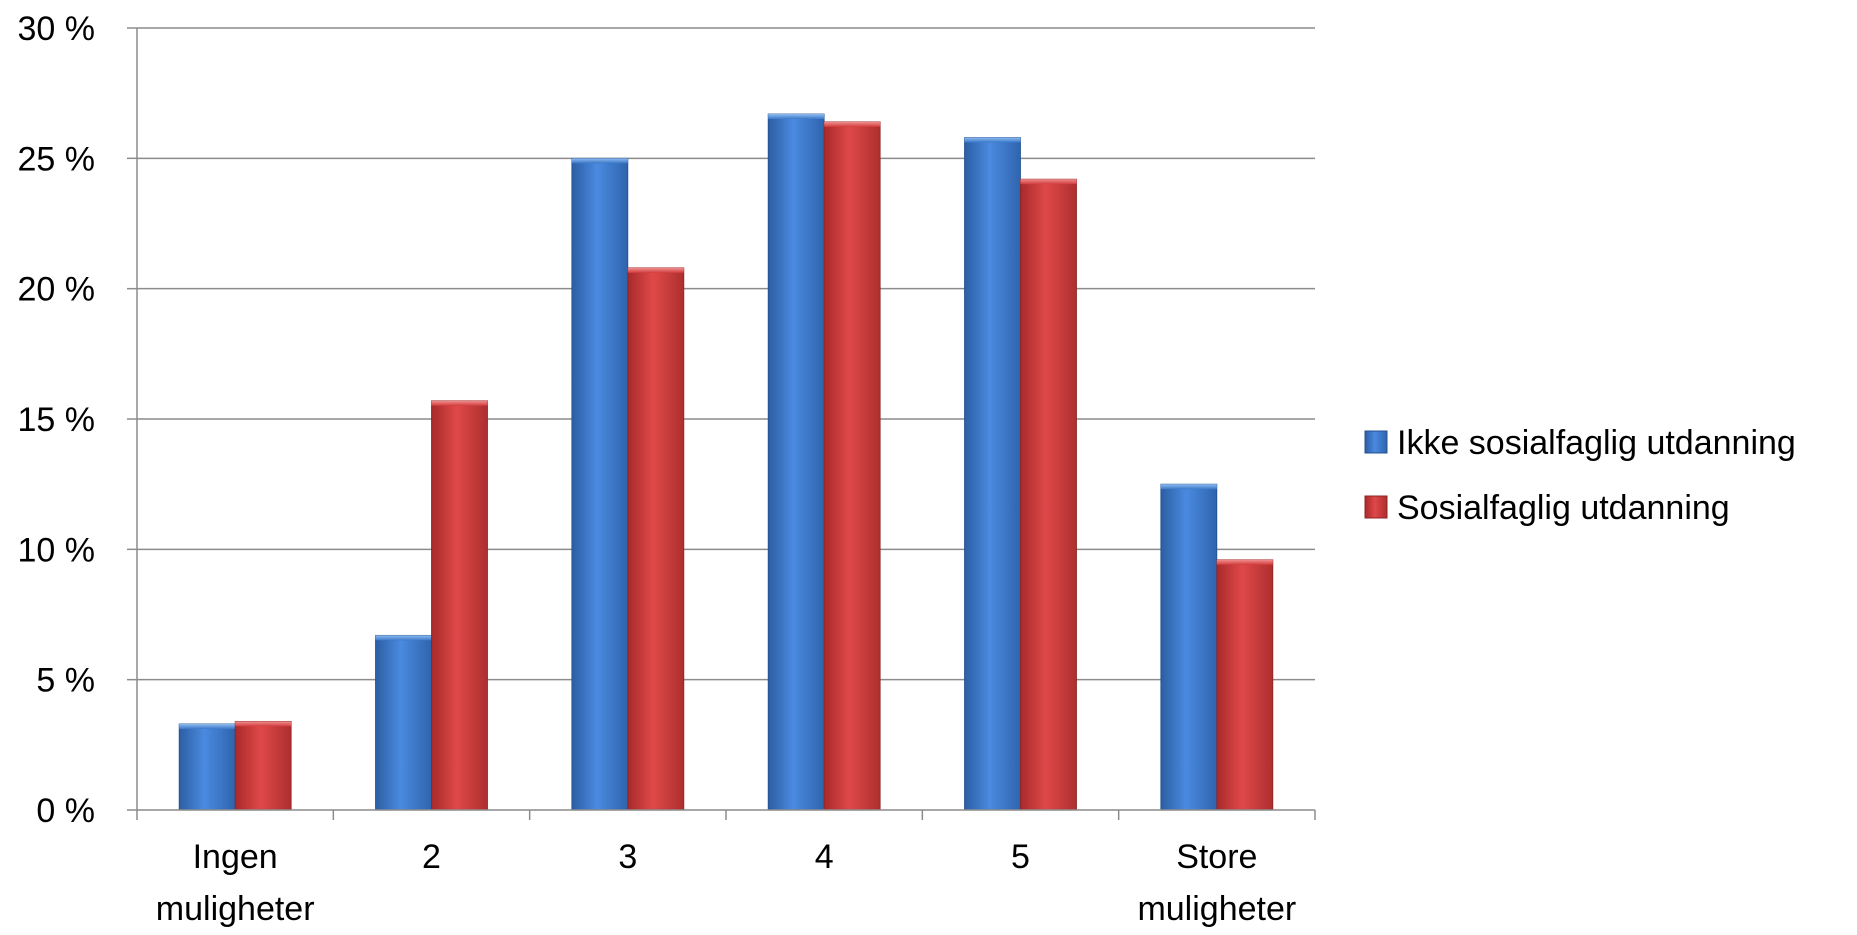 This screenshot has width=1857, height=935. What do you see at coordinates (57, 29) in the screenshot?
I see `y-tick-label: 30 %` at bounding box center [57, 29].